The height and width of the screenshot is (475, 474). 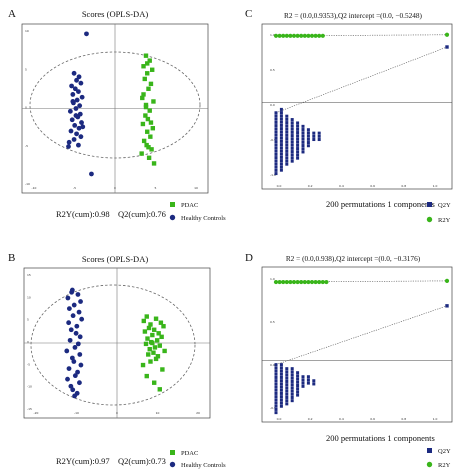 I want to click on q2-stat: Q2(cum):0.76, so click(x=142, y=214).